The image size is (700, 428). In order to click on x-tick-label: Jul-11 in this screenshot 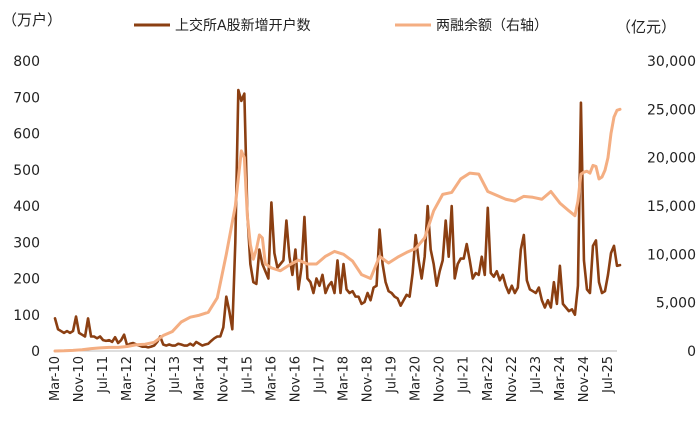, I will do `click(103, 375)`.